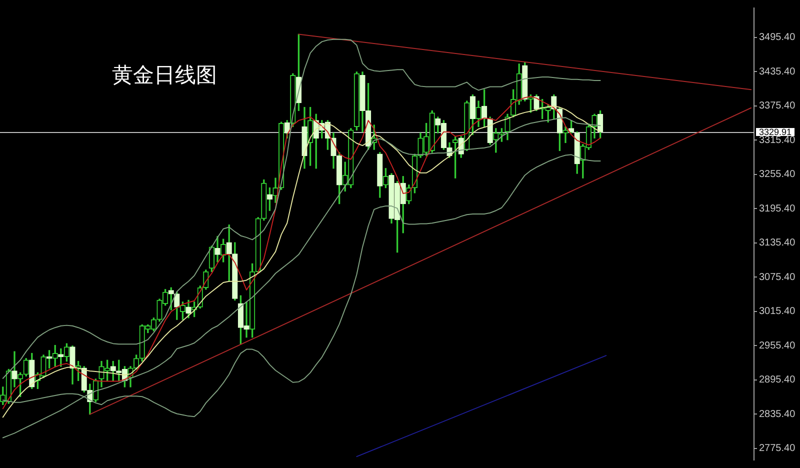  I want to click on y-tick-label: 2895.40, so click(777, 380).